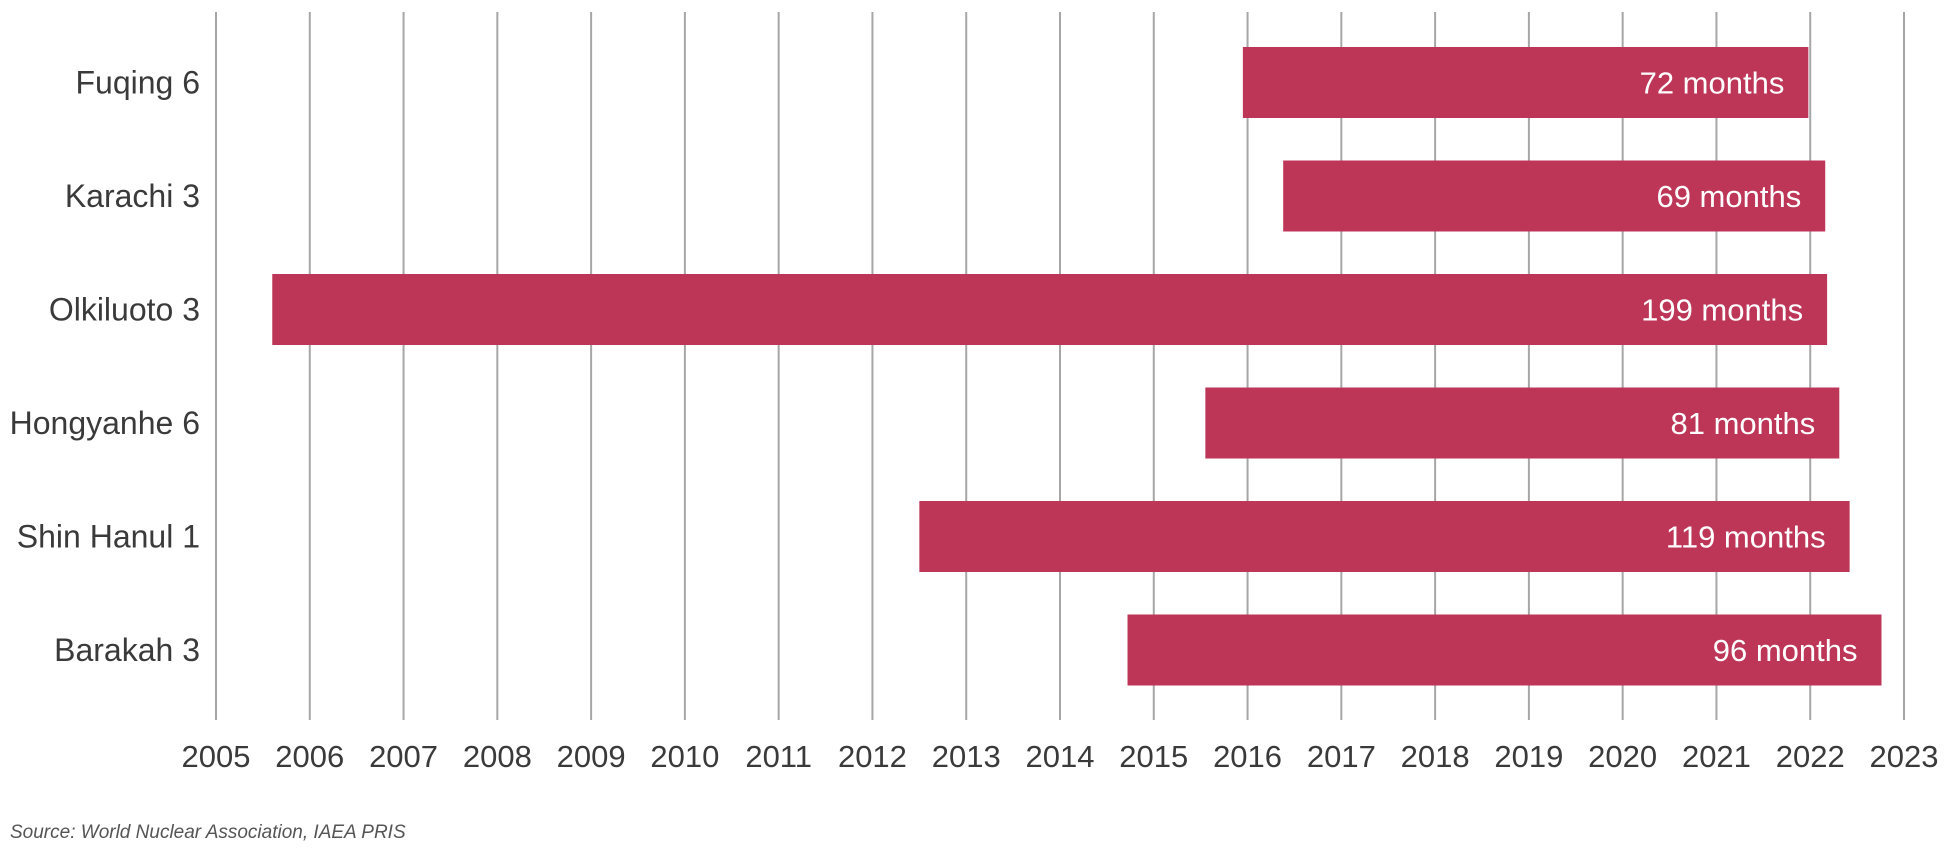  Describe the element at coordinates (1341, 756) in the screenshot. I see `x-tick-label: 2017` at that location.